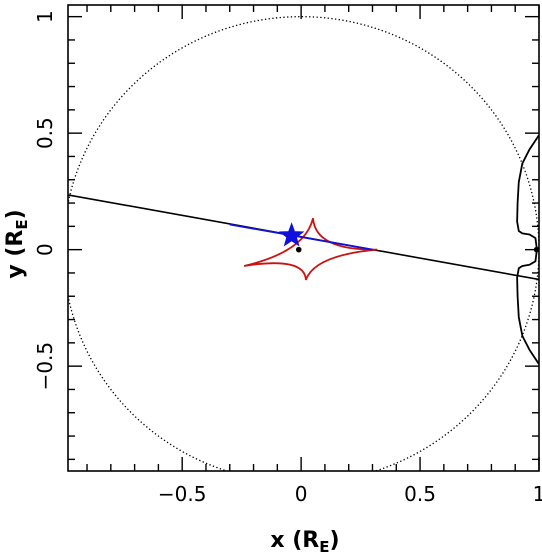 This screenshot has height=555, width=542. What do you see at coordinates (45, 249) in the screenshot?
I see `y-tick-label: 0` at bounding box center [45, 249].